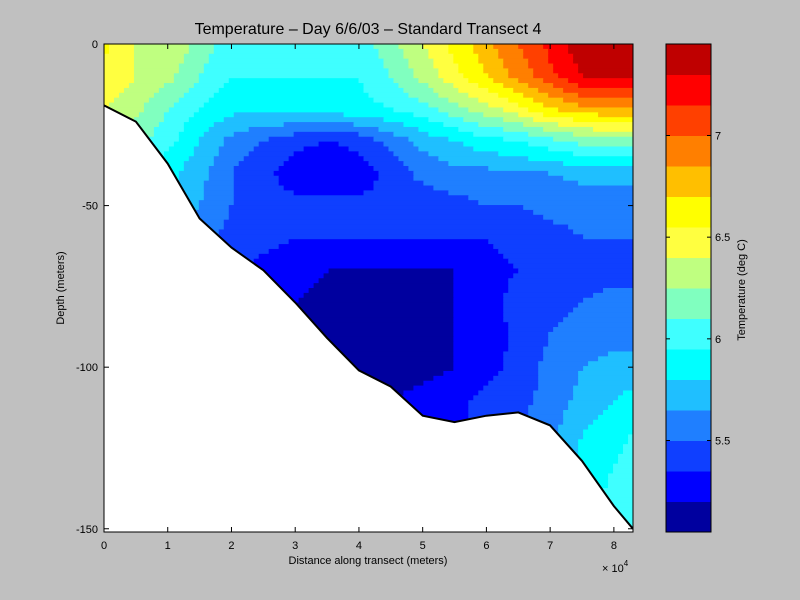 The height and width of the screenshot is (600, 800). I want to click on y-tick-label: -50, so click(90, 207).